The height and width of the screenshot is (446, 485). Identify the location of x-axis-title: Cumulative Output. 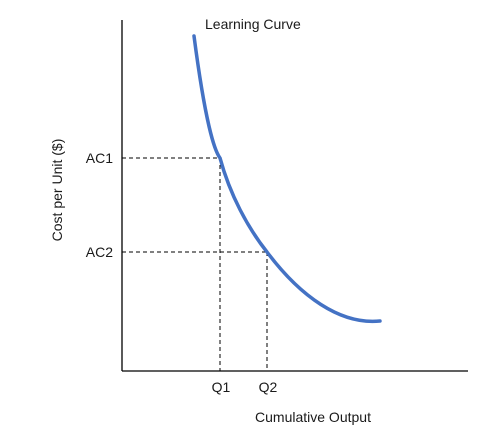
(313, 417).